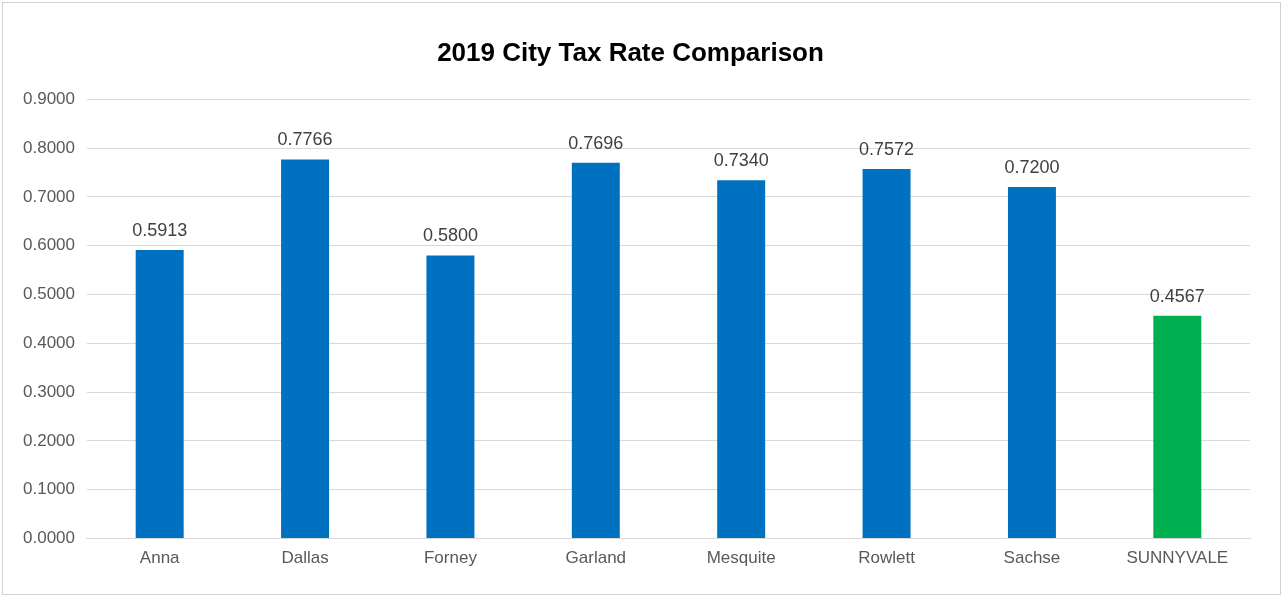 This screenshot has height=597, width=1283. I want to click on x-tick-label: Mesquite, so click(741, 558).